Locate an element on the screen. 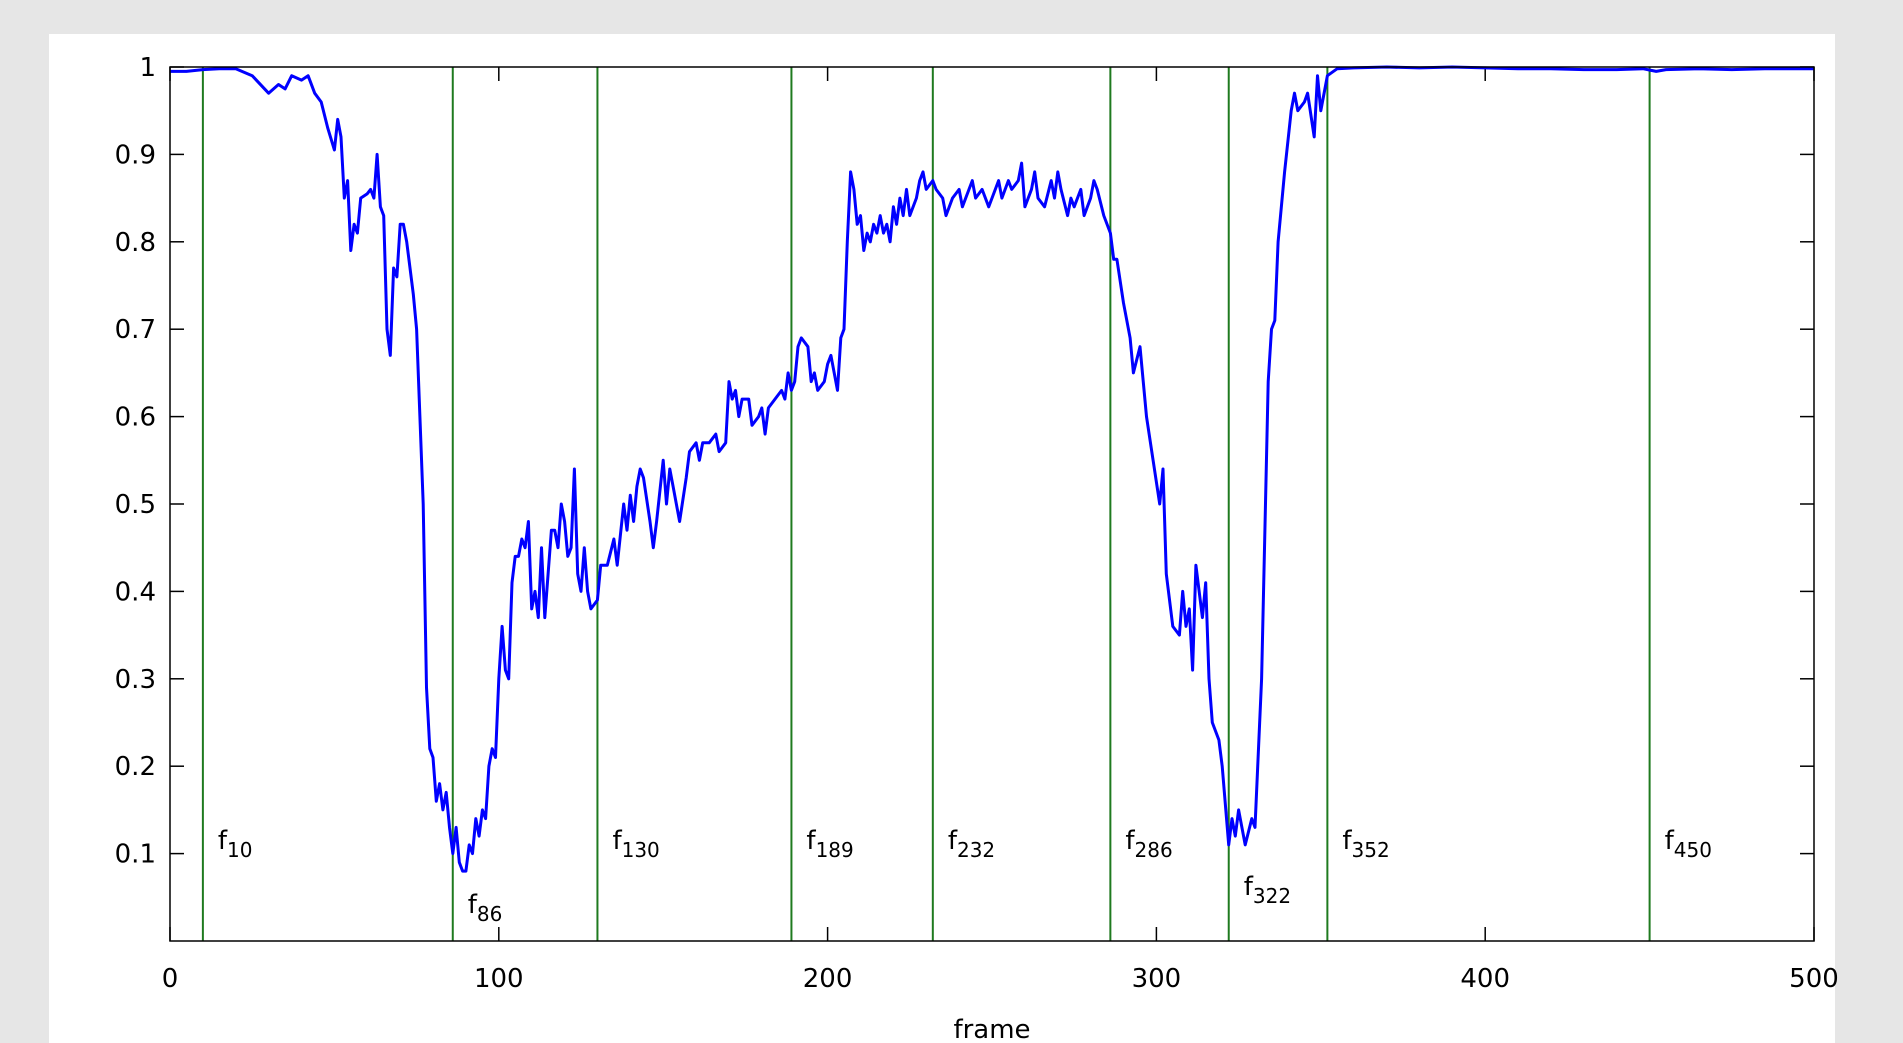 Image resolution: width=1903 pixels, height=1043 pixels. y-tick-label: 0.4 is located at coordinates (135, 592).